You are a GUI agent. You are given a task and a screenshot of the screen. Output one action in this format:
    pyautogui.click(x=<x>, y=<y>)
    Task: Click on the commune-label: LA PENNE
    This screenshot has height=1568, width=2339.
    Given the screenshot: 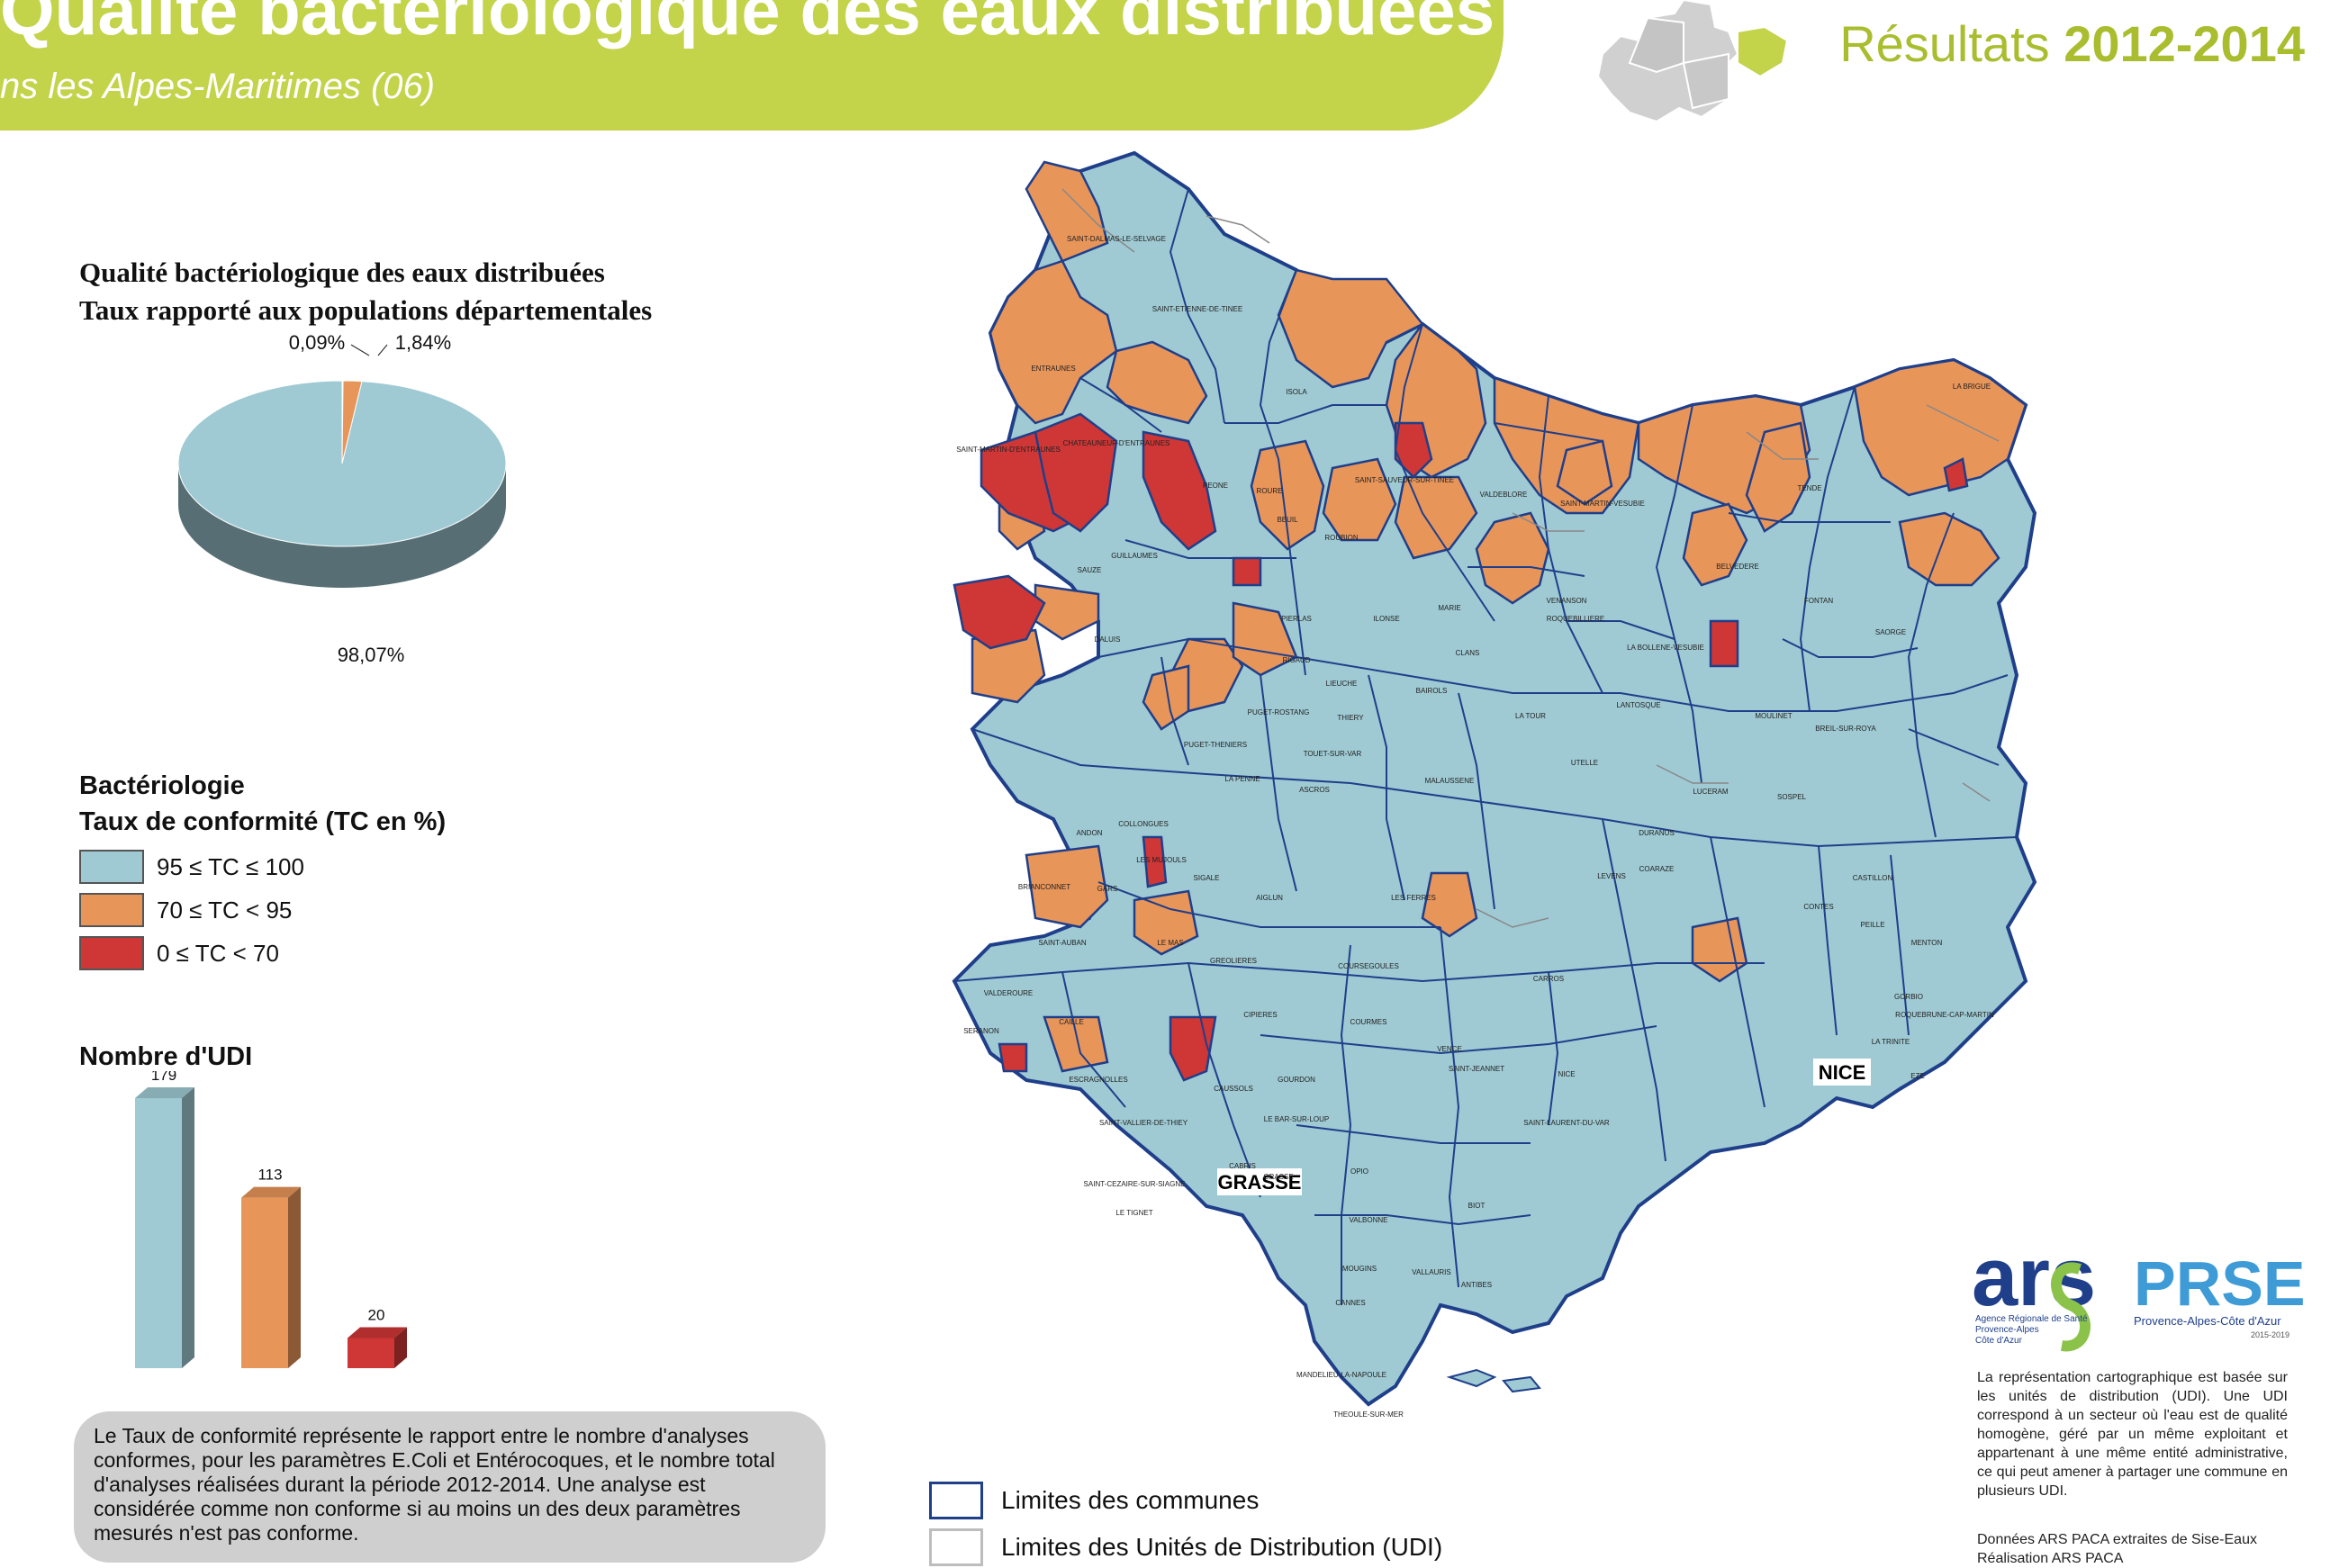 What is the action you would take?
    pyautogui.click(x=1242, y=779)
    